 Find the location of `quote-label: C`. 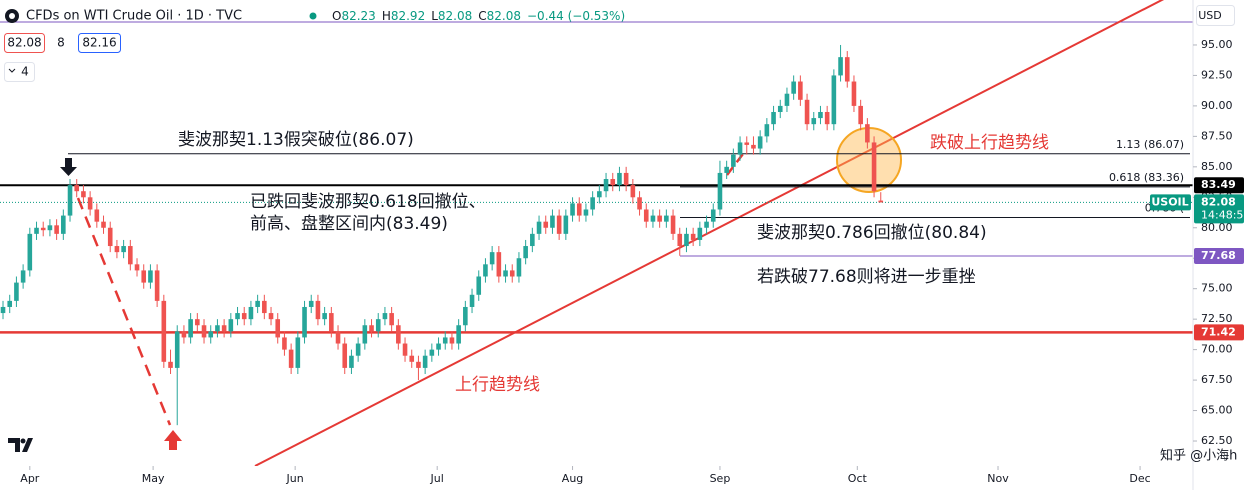

quote-label: C is located at coordinates (482, 16).